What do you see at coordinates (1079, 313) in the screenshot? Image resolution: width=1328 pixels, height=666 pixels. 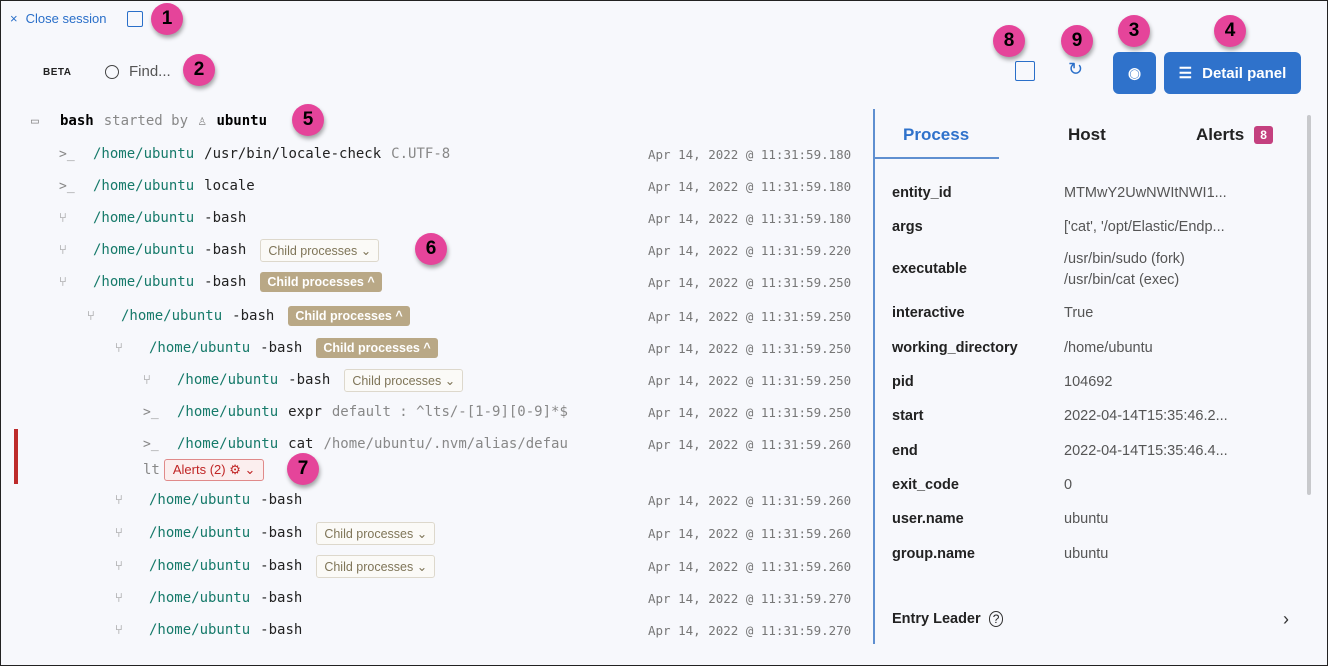 I see `field-value: True` at bounding box center [1079, 313].